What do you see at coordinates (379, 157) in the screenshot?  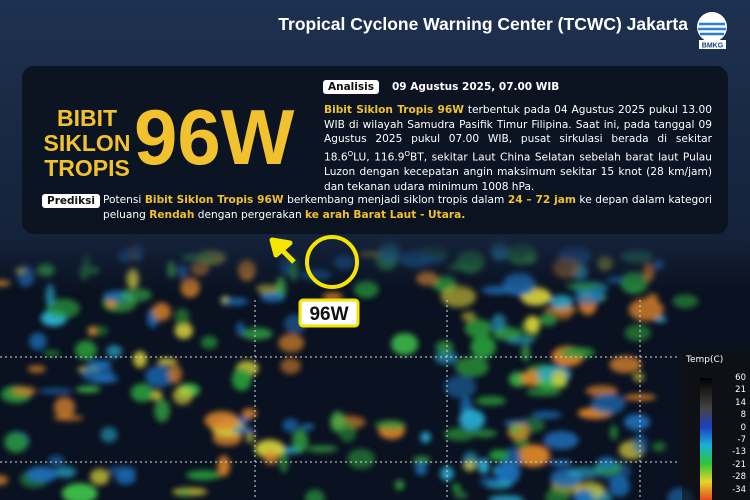 I see `text-segment: LU, 116.9` at bounding box center [379, 157].